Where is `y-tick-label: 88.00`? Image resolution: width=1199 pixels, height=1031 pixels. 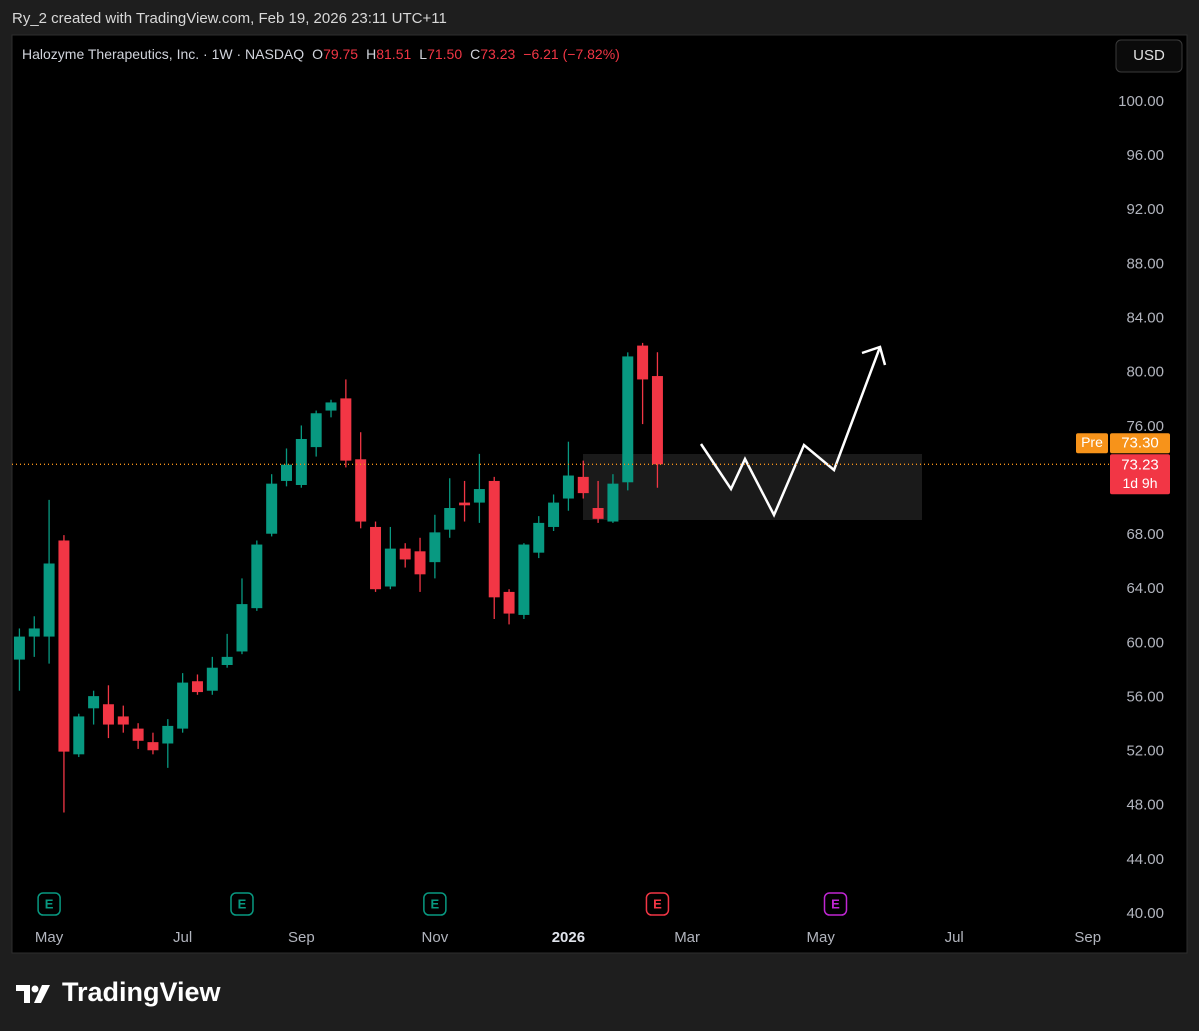 y-tick-label: 88.00 is located at coordinates (1145, 263).